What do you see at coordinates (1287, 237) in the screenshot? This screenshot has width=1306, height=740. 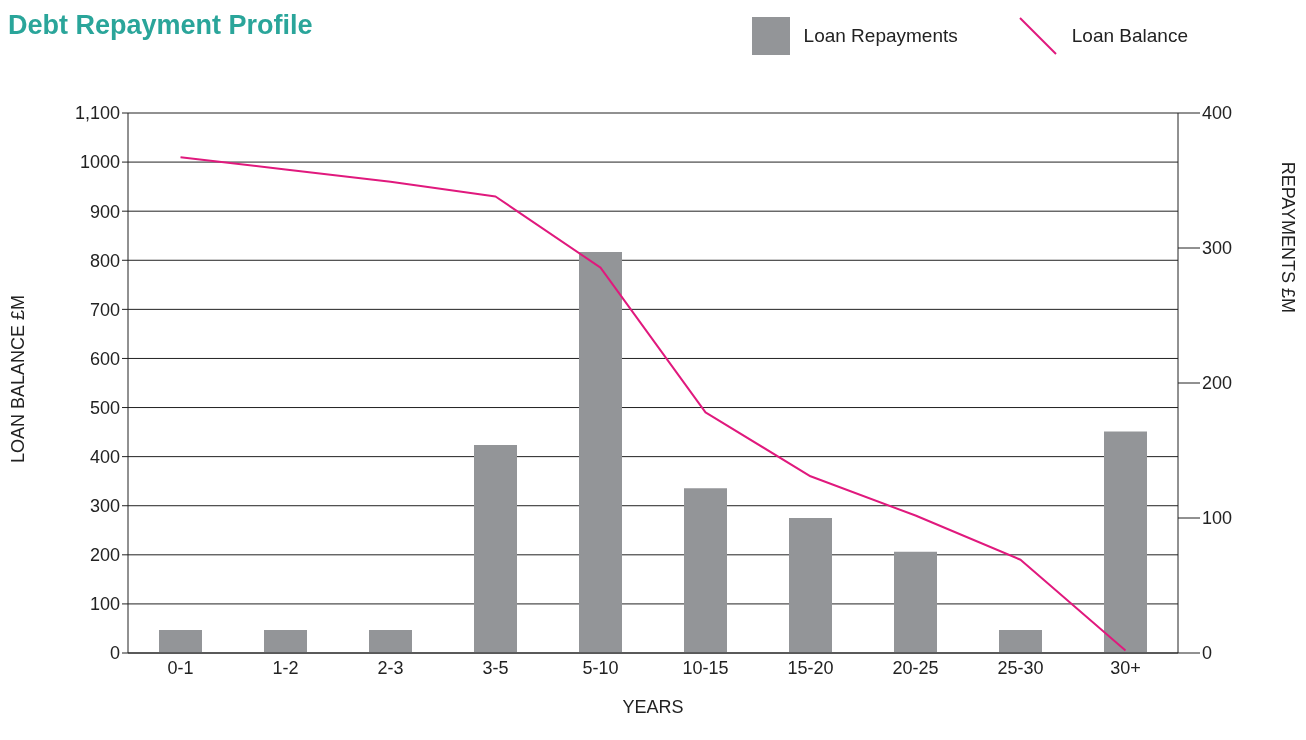 I see `y2-axis-title: REPAYMENTS £M` at bounding box center [1287, 237].